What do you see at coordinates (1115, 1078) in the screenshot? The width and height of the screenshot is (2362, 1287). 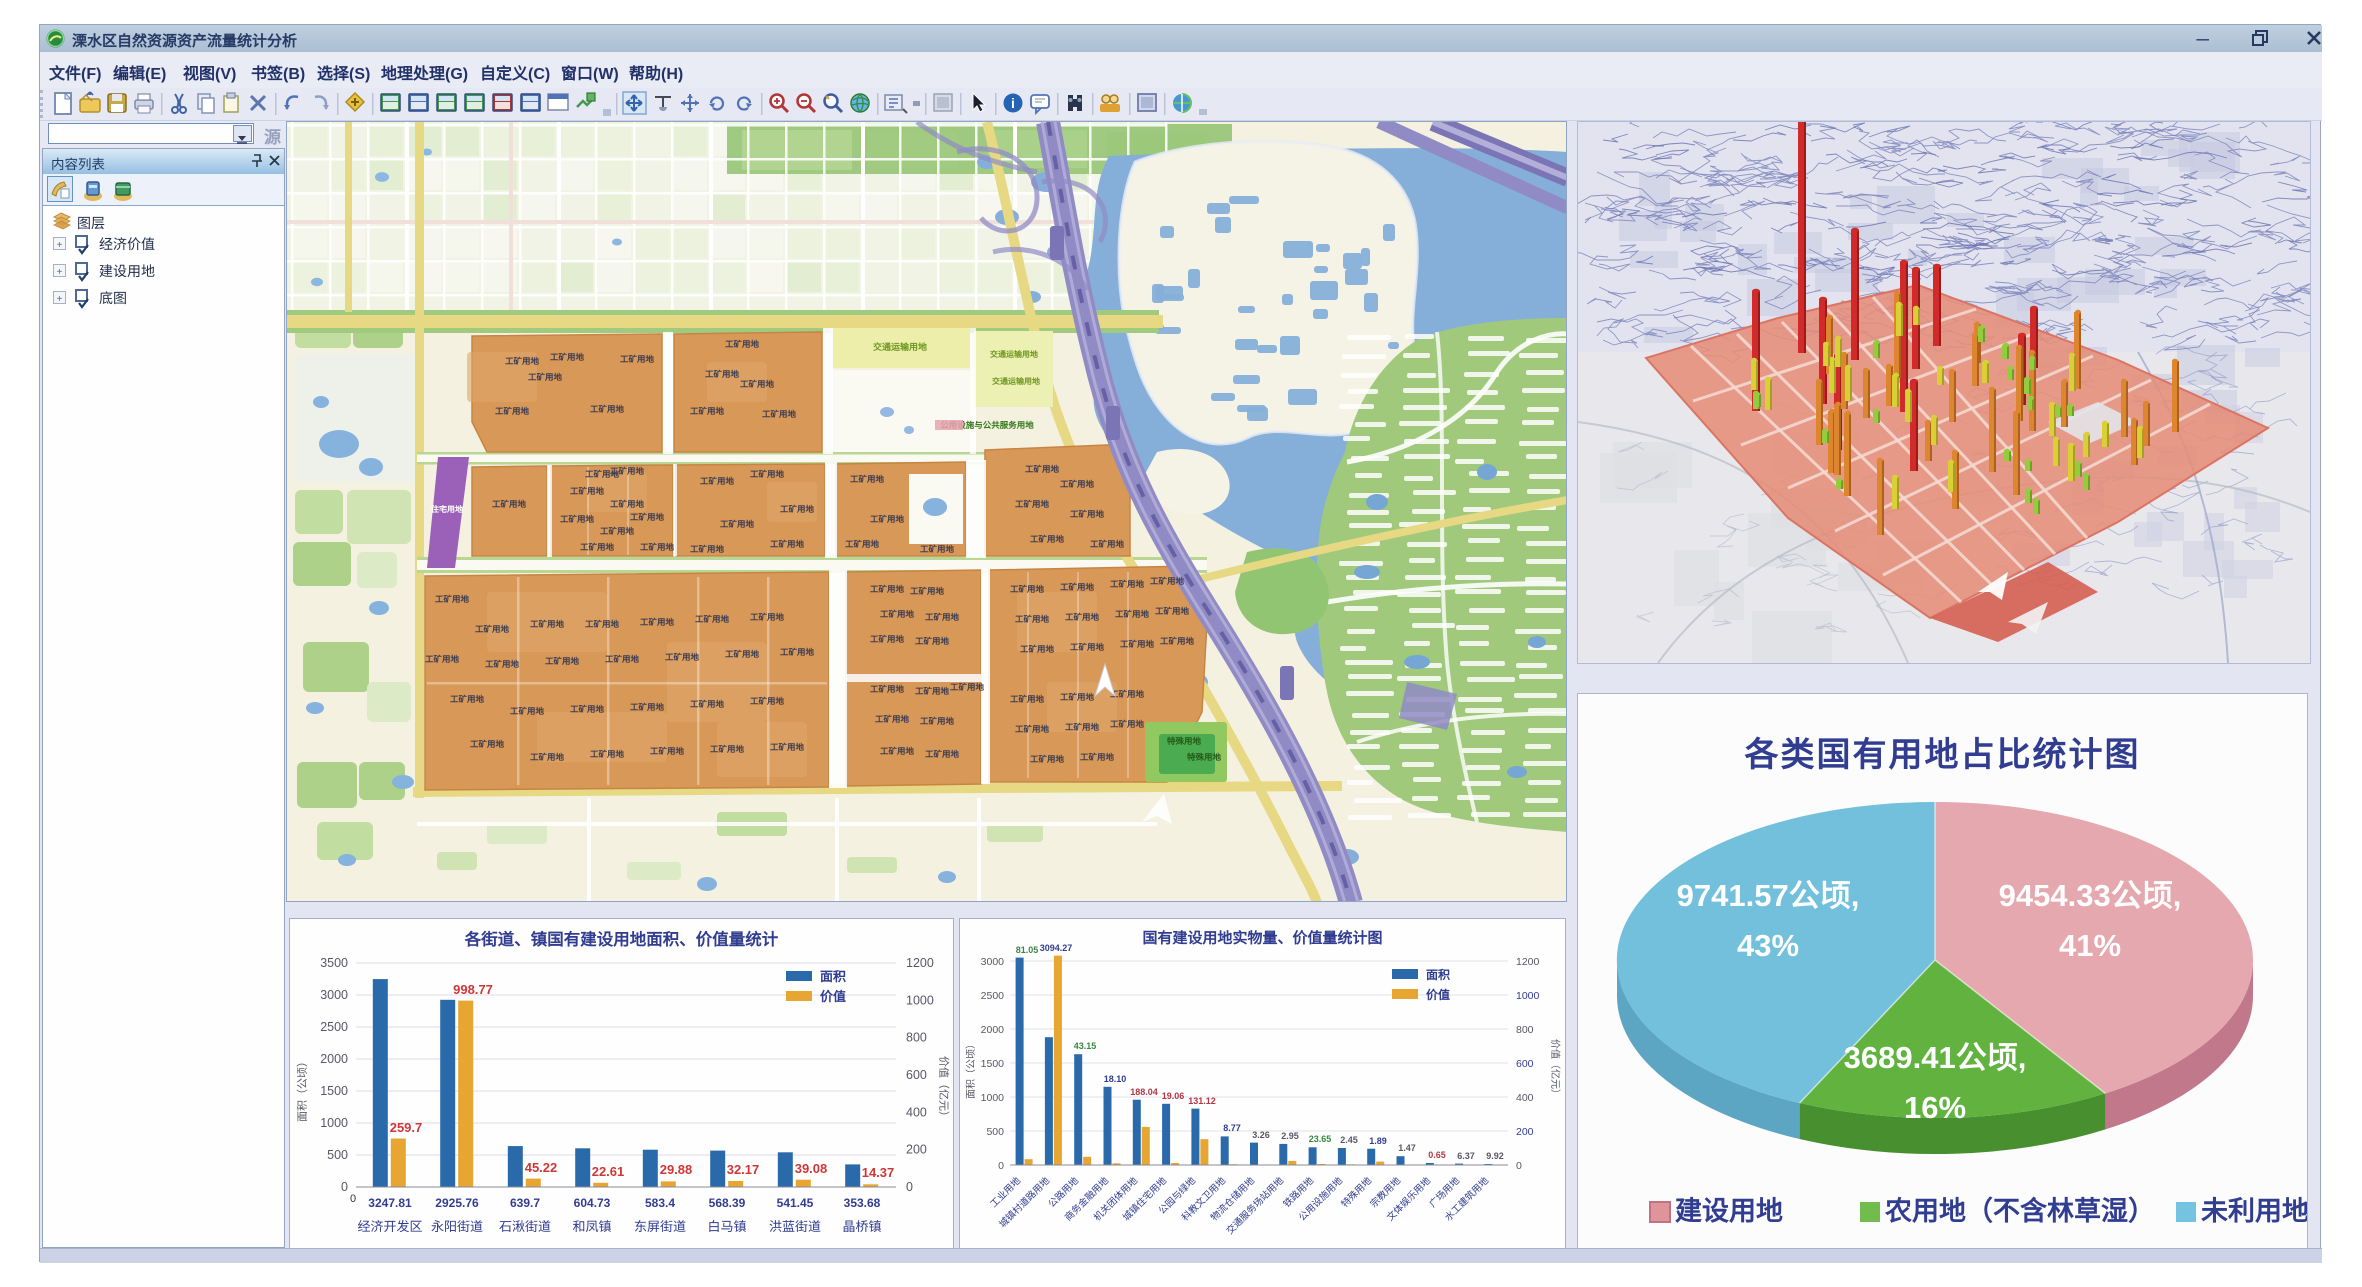 I see `svg-text: 18.10` at bounding box center [1115, 1078].